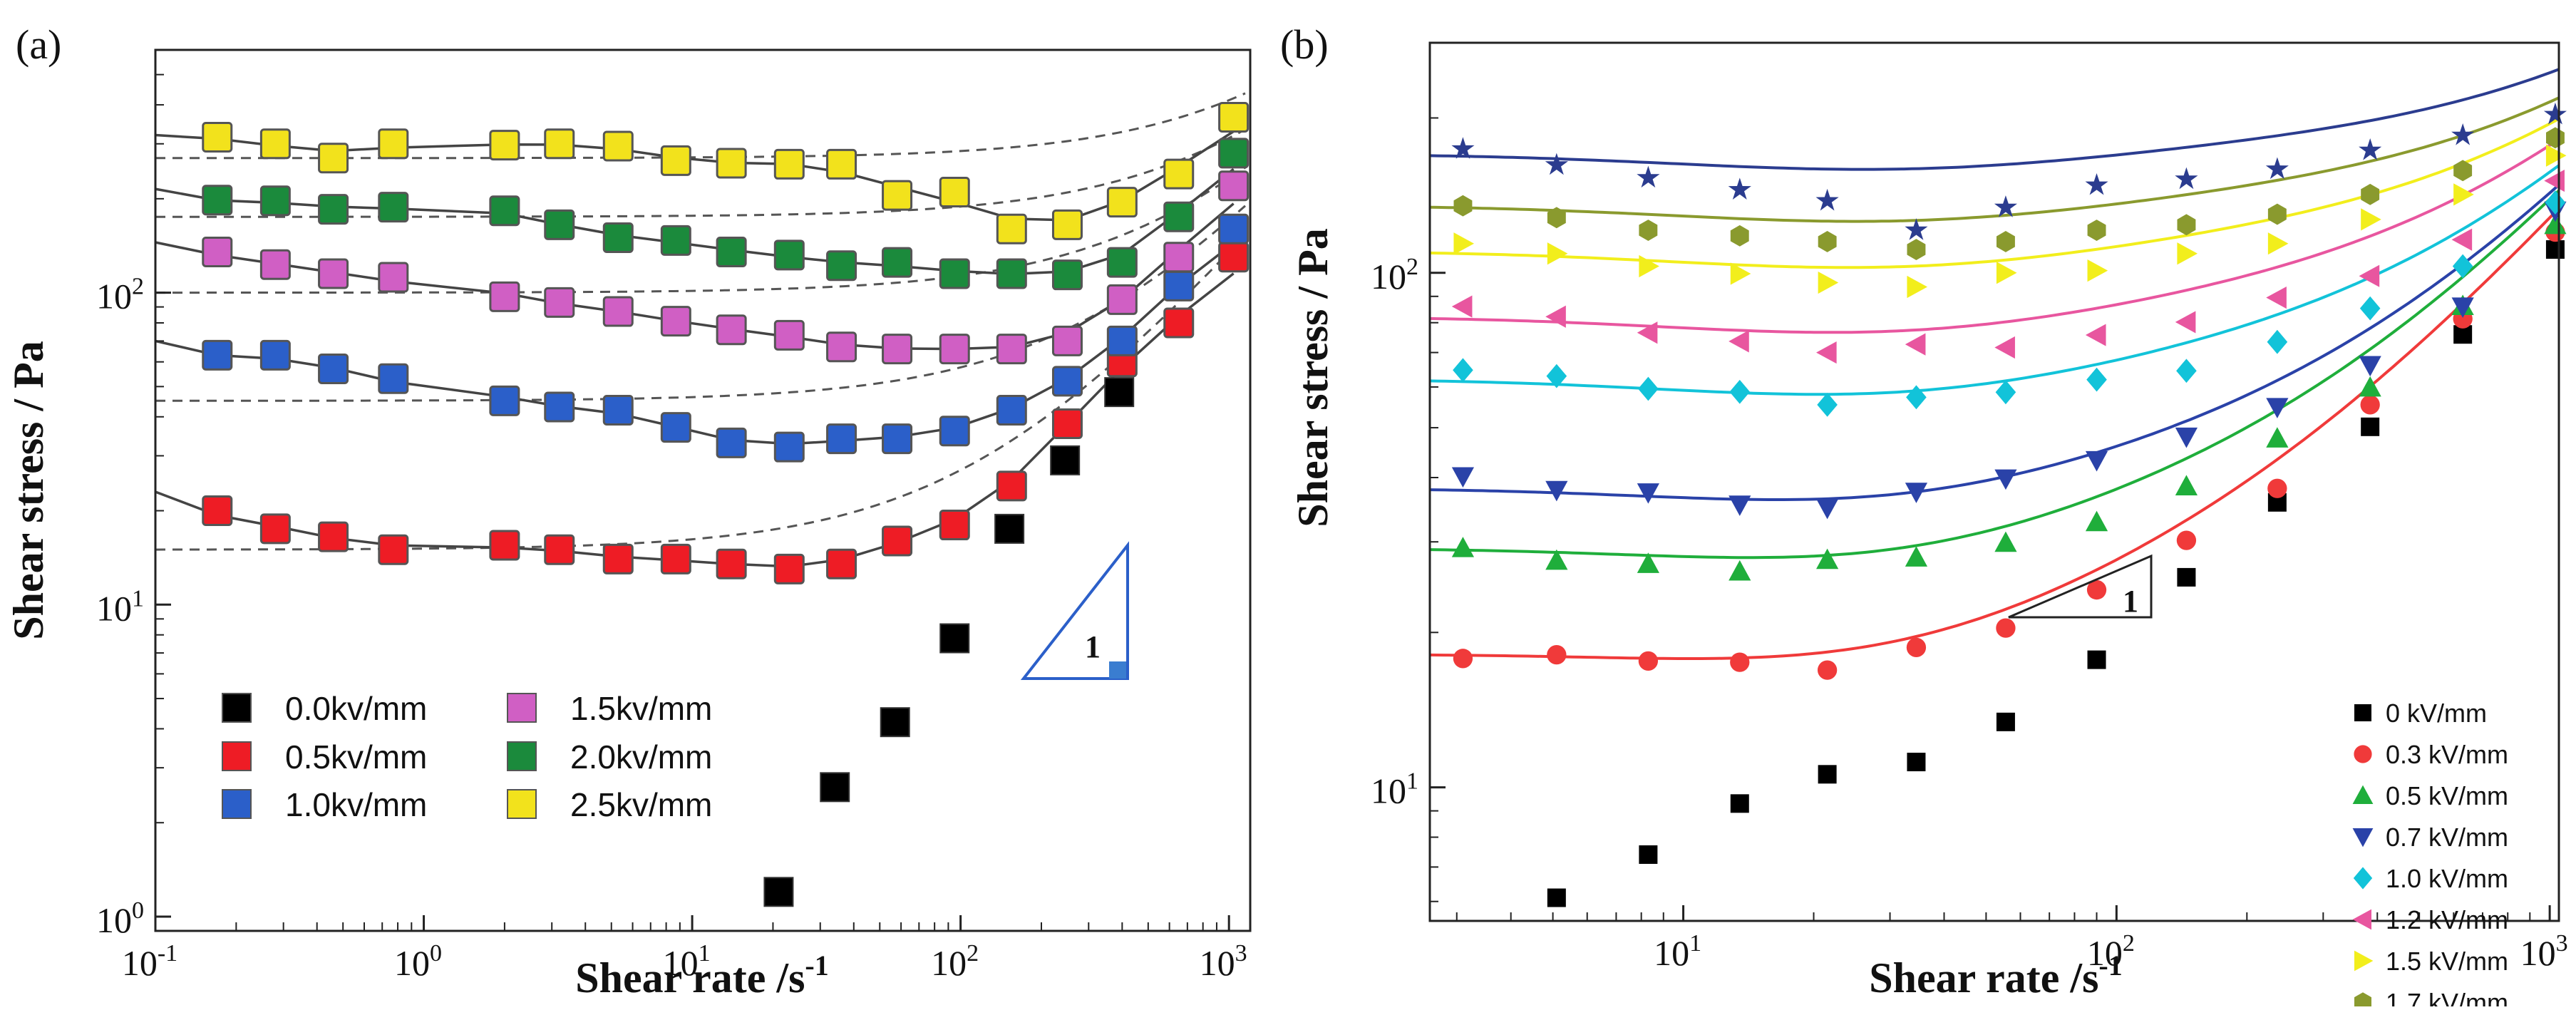 This screenshot has width=2576, height=1010. Describe the element at coordinates (1394, 790) in the screenshot. I see `b-ytick-label-0: 101` at that location.